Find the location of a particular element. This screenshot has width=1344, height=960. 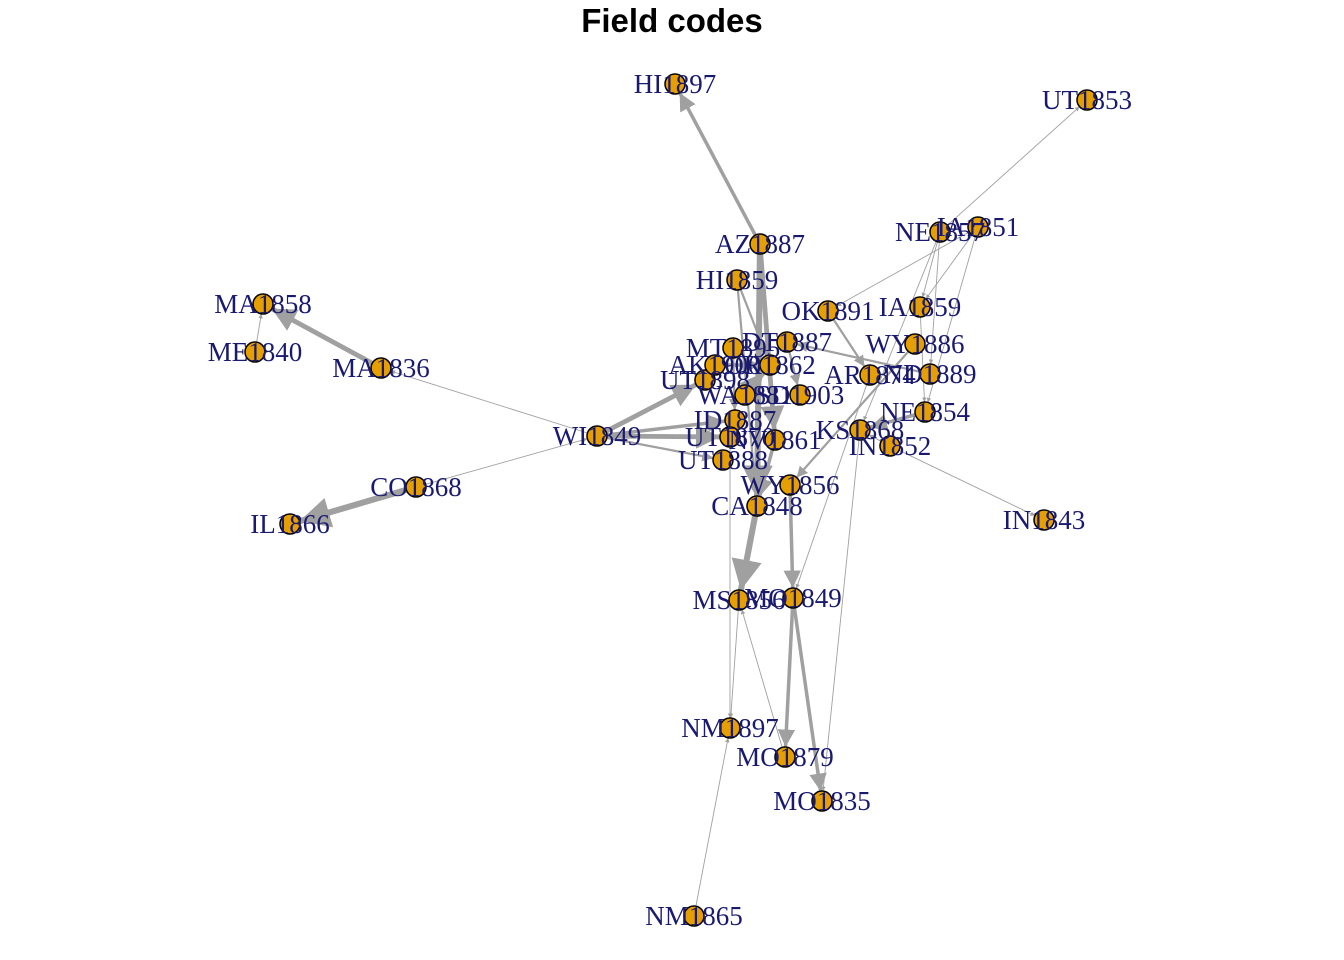

node-label-mt1895: MT1895 is located at coordinates (733, 348).